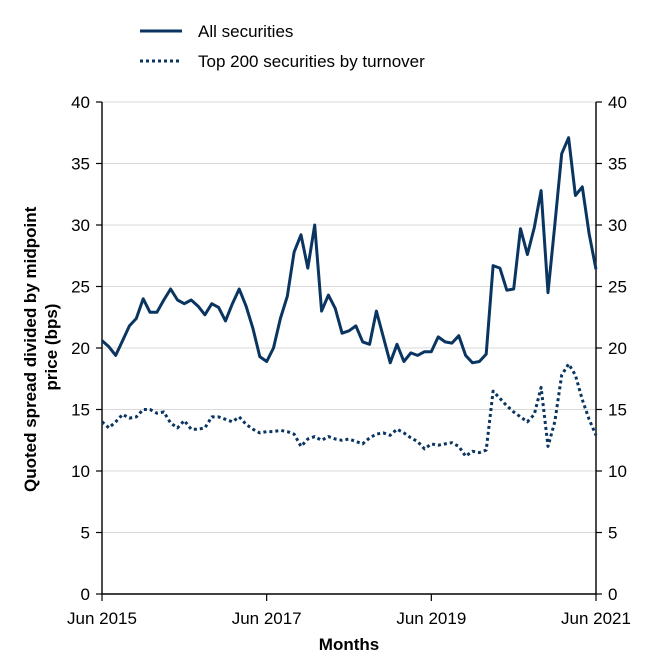 The image size is (654, 669). I want to click on y-tick-label-right-20: 20, so click(617, 348).